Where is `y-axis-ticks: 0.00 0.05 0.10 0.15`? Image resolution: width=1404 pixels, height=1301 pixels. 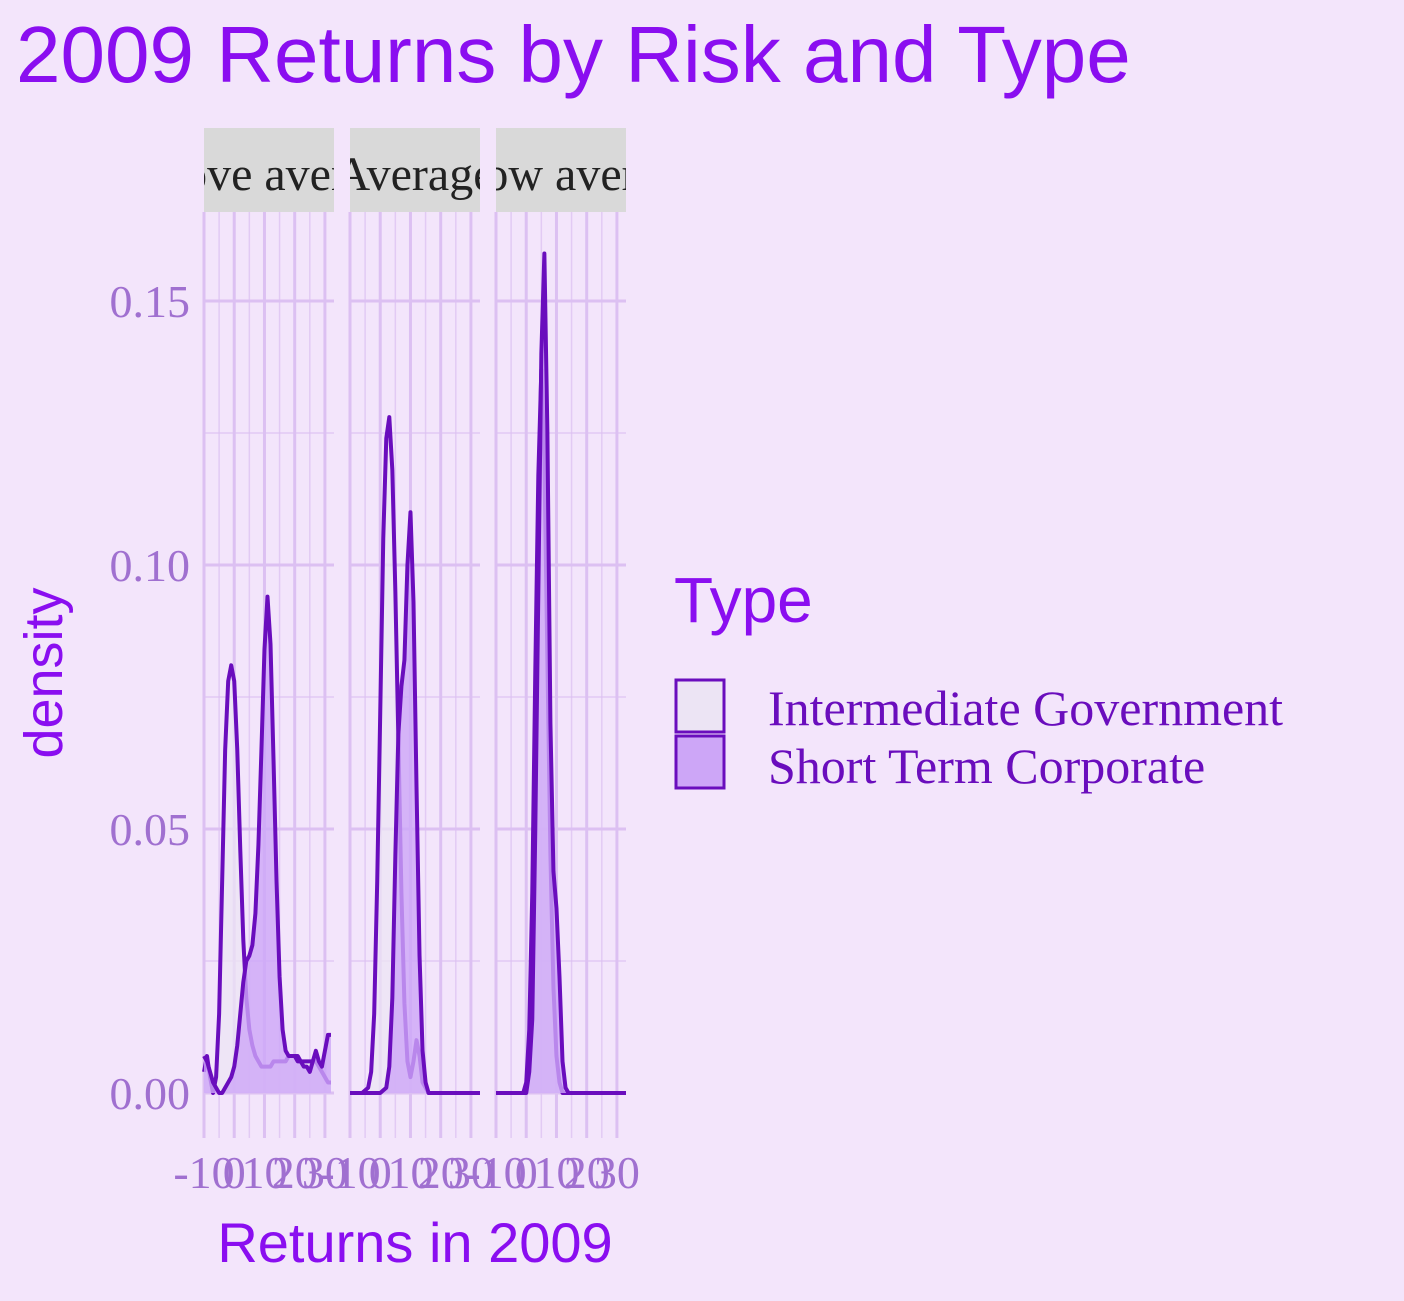
y-axis-ticks: 0.00 0.05 0.10 0.15 is located at coordinates (150, 697).